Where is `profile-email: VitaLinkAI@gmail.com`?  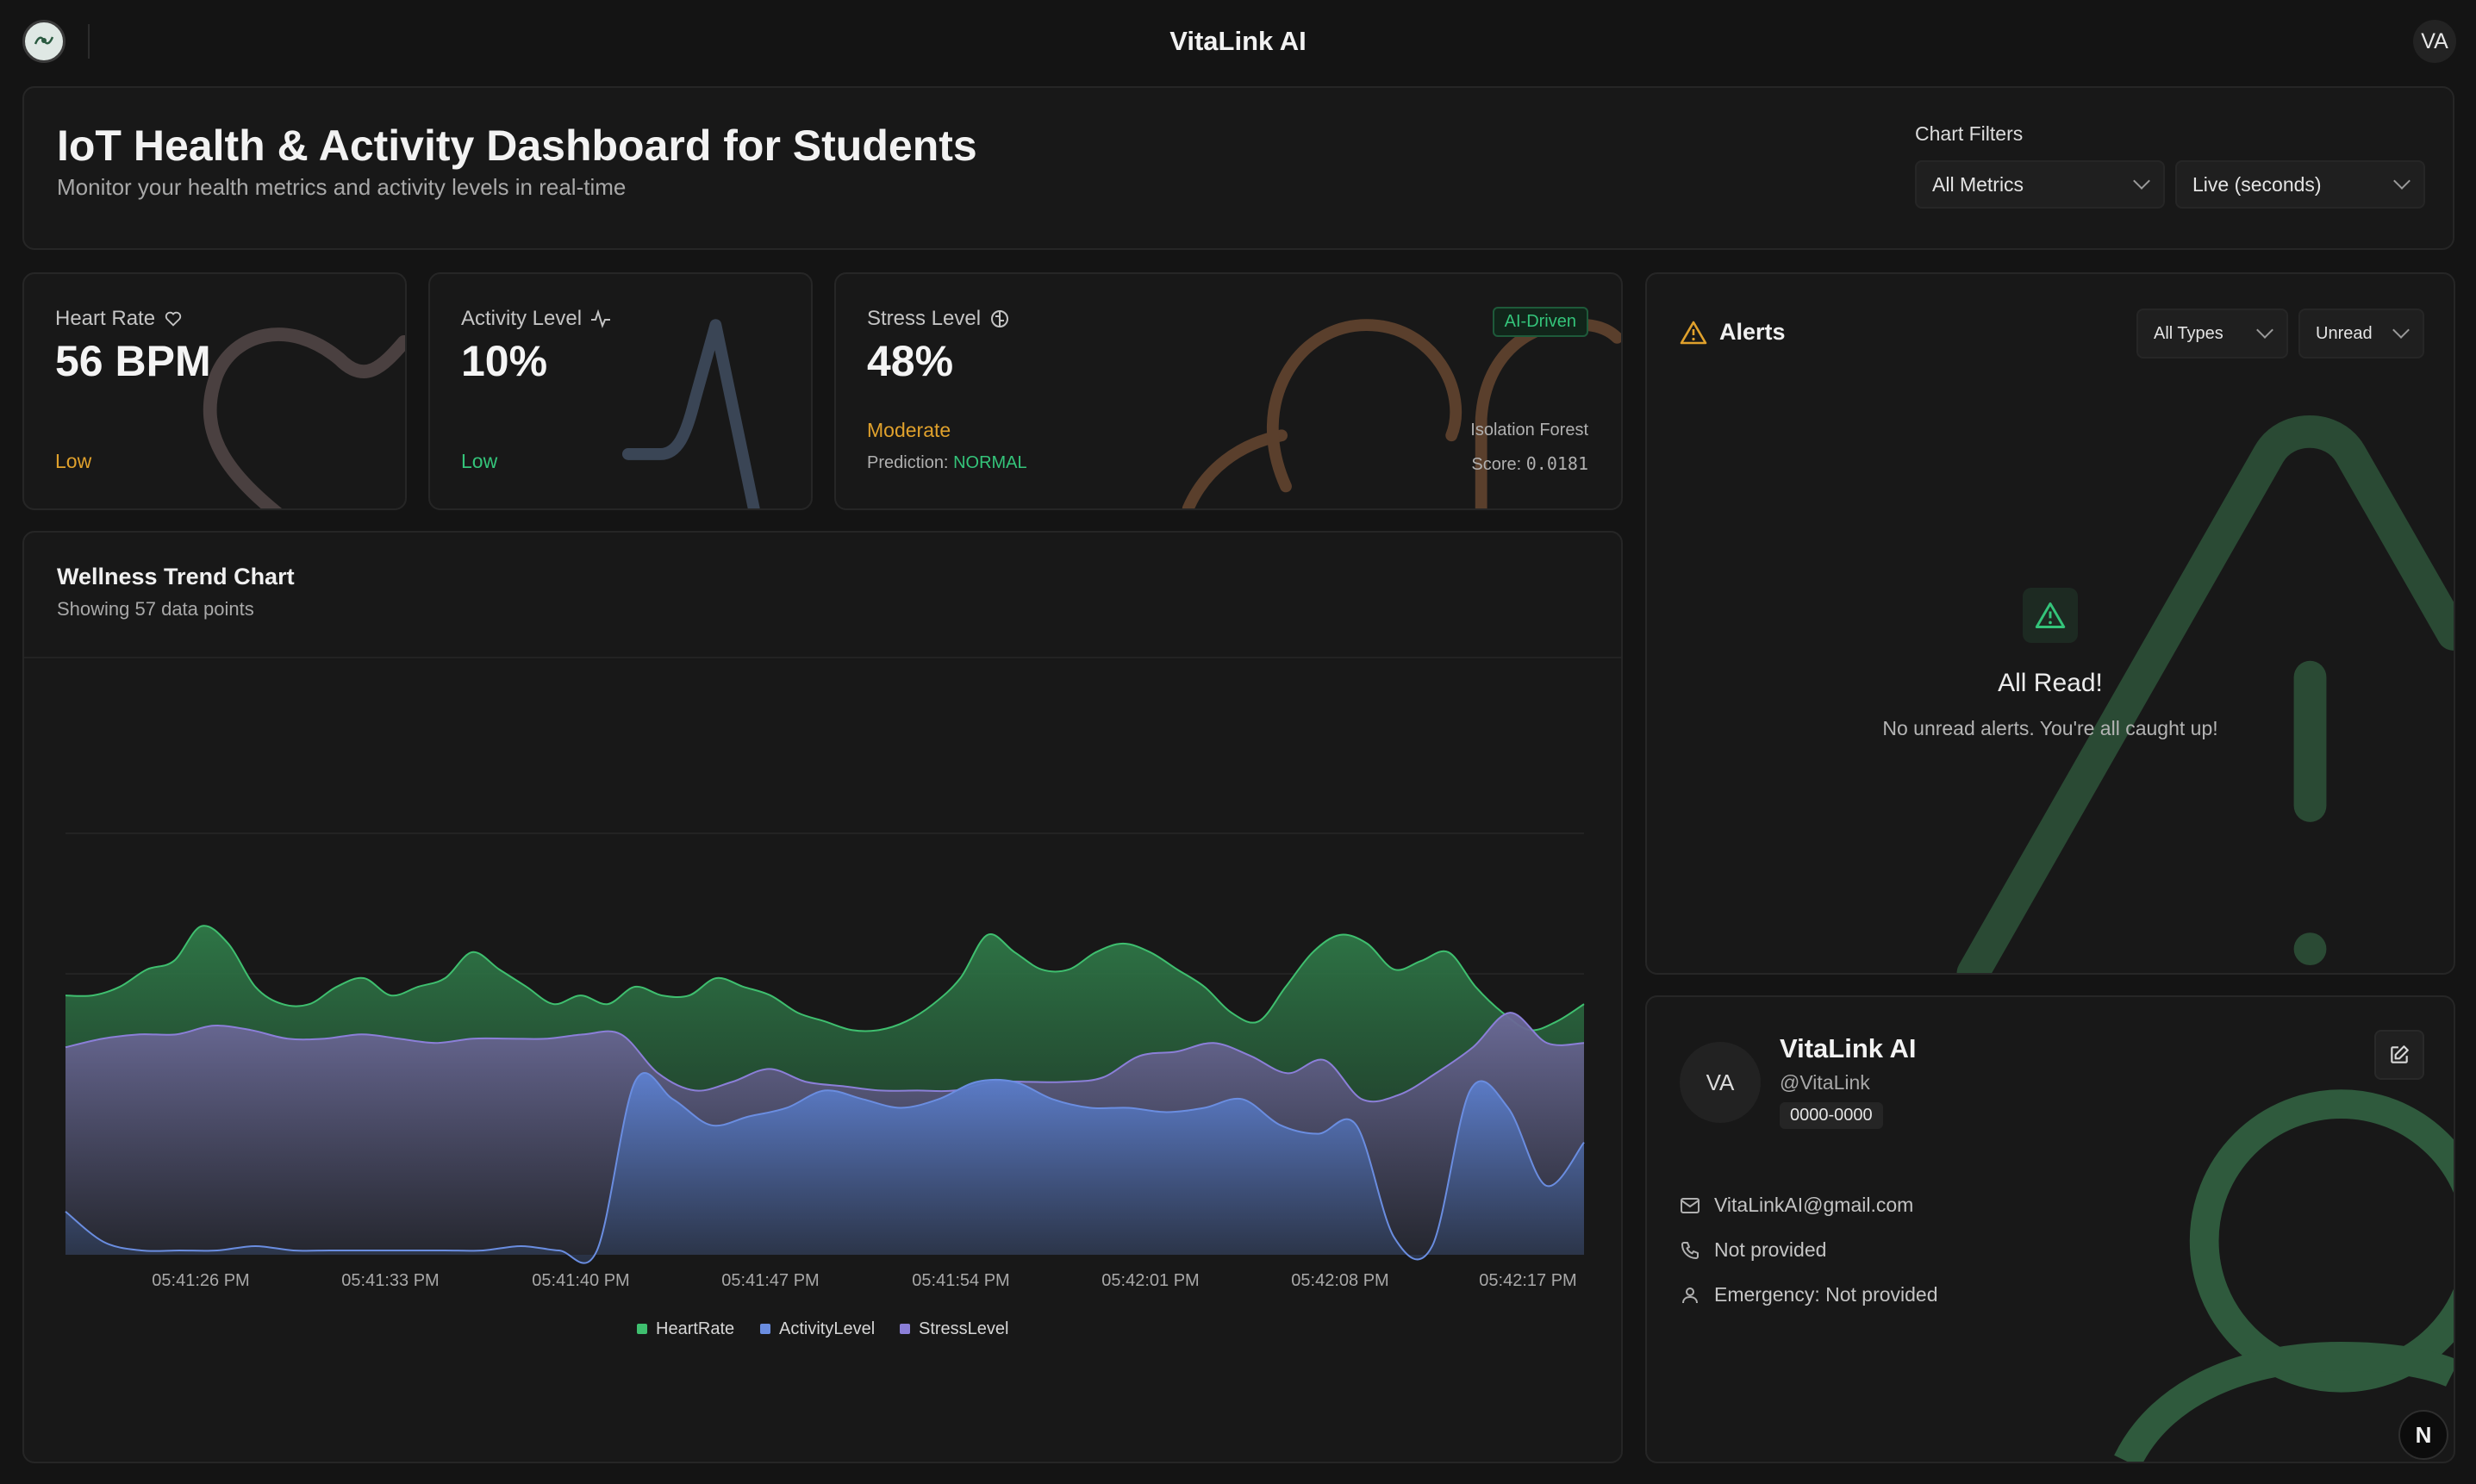
profile-email: VitaLinkAI@gmail.com is located at coordinates (1796, 1205).